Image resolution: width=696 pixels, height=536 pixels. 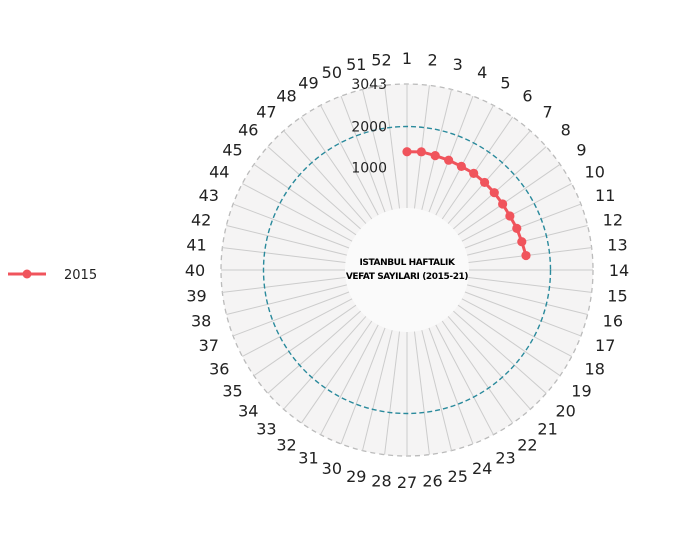 I want to click on radial-tick-labels: 1000 2000 3043, so click(x=369, y=126).